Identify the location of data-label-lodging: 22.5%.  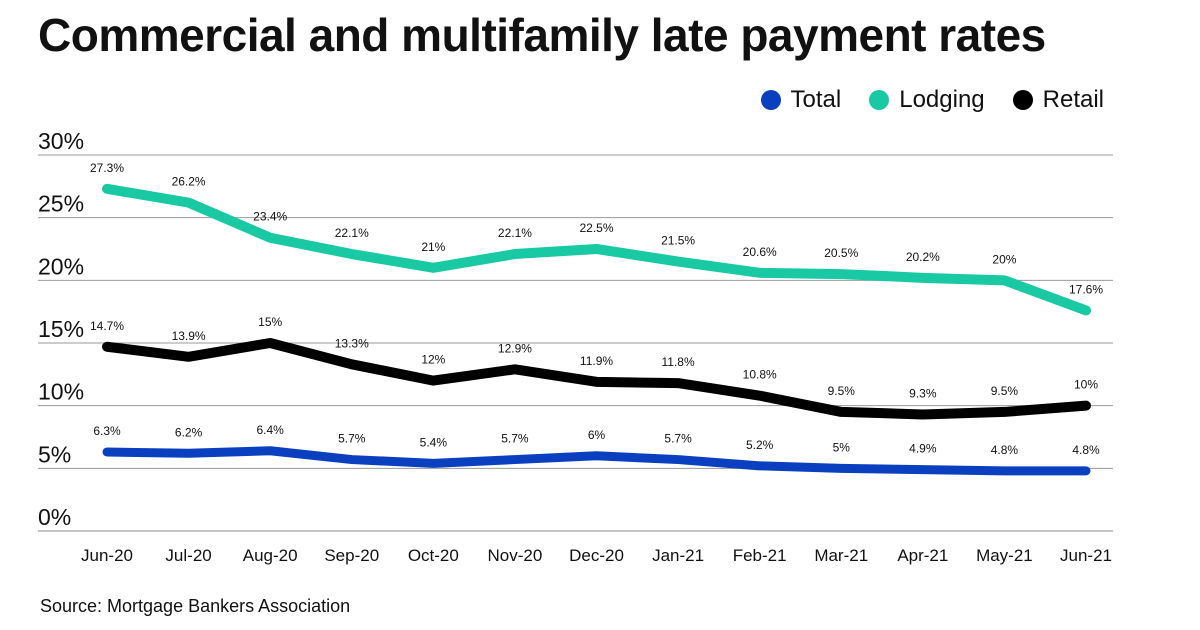
(596, 228).